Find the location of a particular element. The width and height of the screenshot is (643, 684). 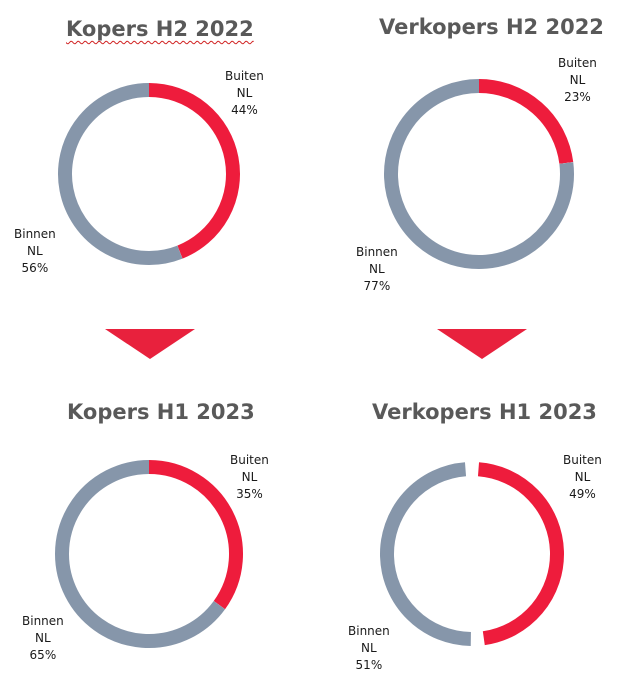

chart-title-kopers-h1-2023: Kopers H1 2023 is located at coordinates (161, 412).